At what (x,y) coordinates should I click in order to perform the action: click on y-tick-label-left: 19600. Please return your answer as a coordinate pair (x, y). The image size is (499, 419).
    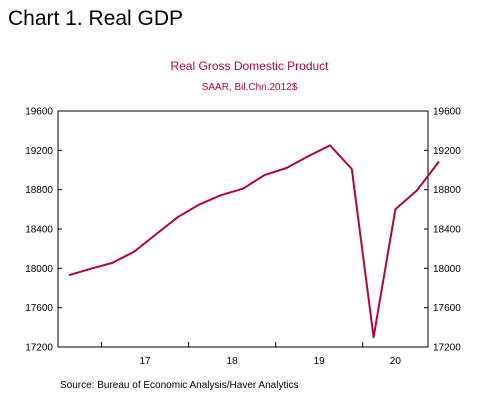
    Looking at the image, I should click on (39, 112).